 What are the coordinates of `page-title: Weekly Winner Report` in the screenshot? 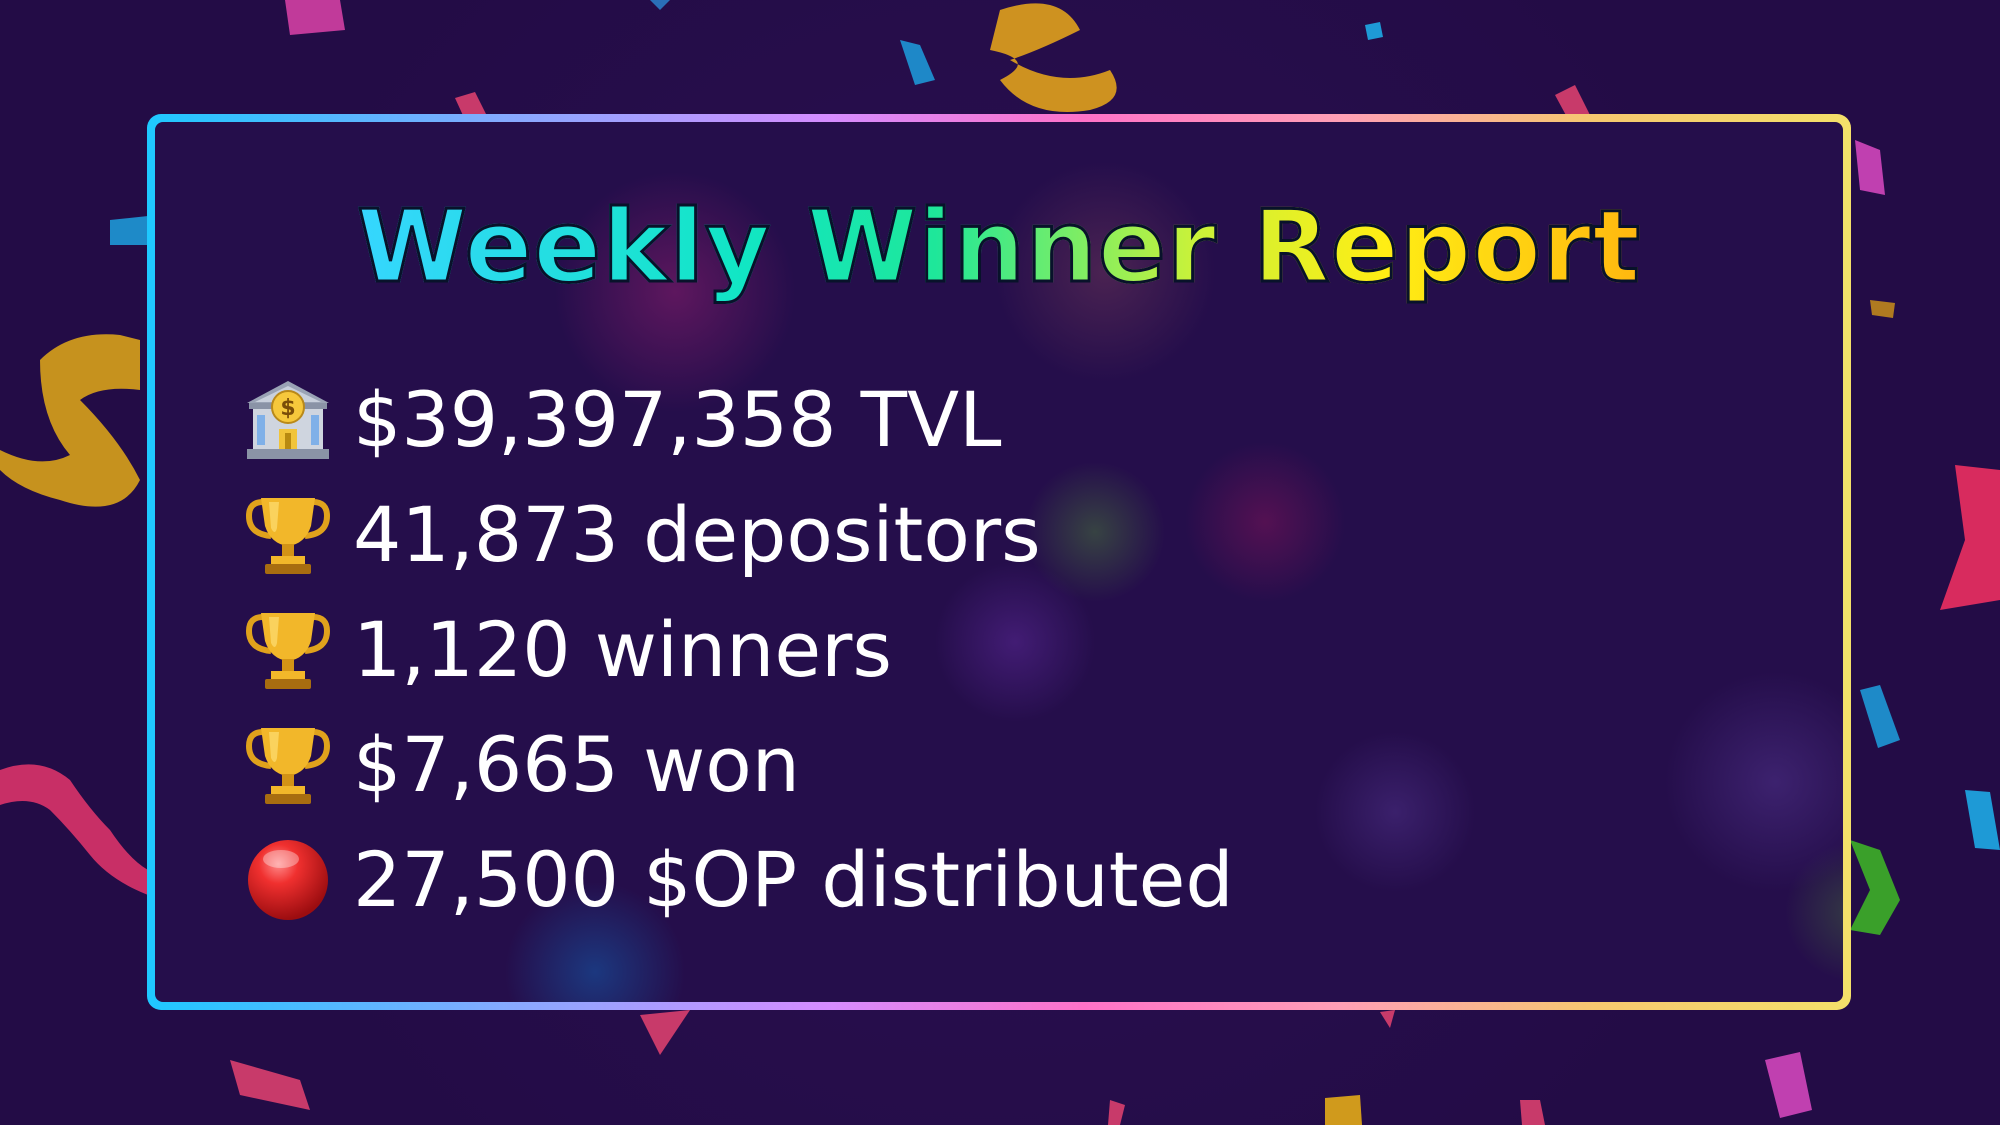 It's located at (999, 247).